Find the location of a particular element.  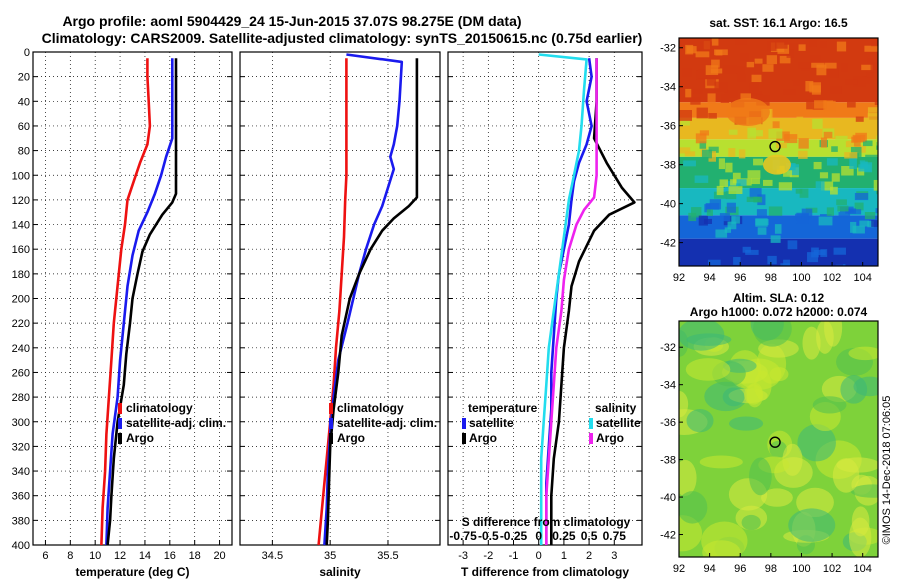

map-frame is located at coordinates (778, 152).